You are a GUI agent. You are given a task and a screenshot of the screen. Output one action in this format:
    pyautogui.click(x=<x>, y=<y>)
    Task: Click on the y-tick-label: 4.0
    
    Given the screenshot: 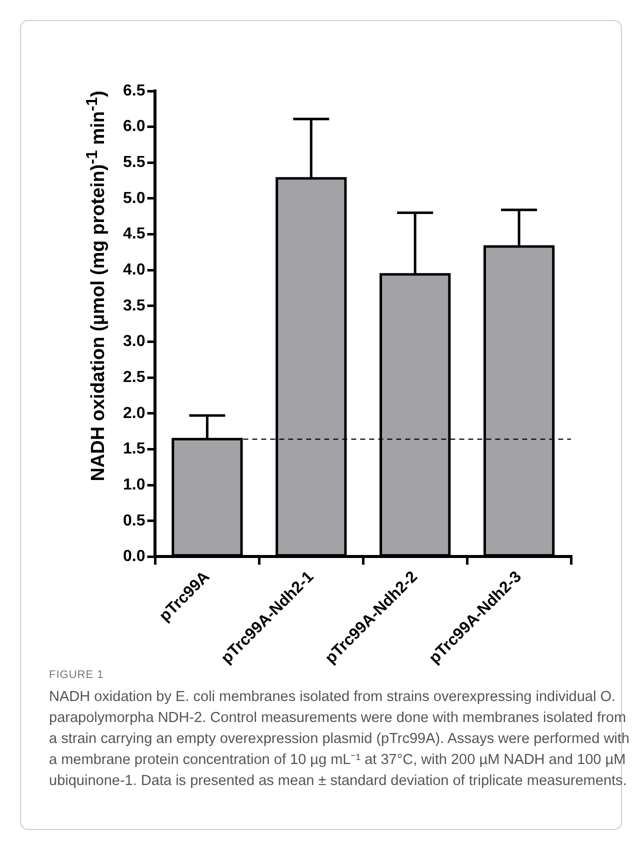 What is the action you would take?
    pyautogui.click(x=134, y=270)
    